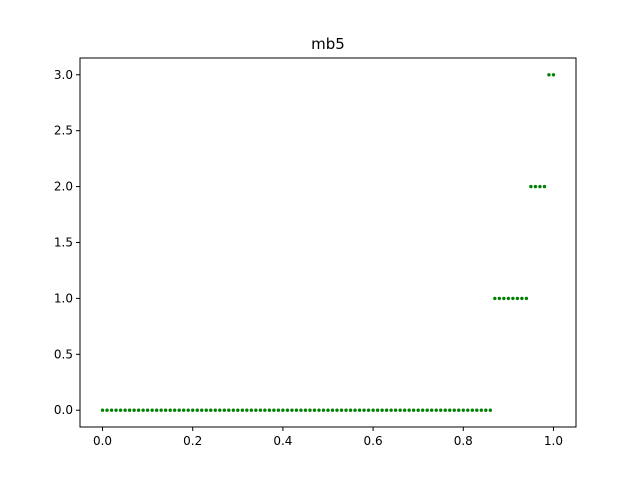 This screenshot has height=480, width=640. What do you see at coordinates (553, 441) in the screenshot?
I see `x-tick-label: 1.0` at bounding box center [553, 441].